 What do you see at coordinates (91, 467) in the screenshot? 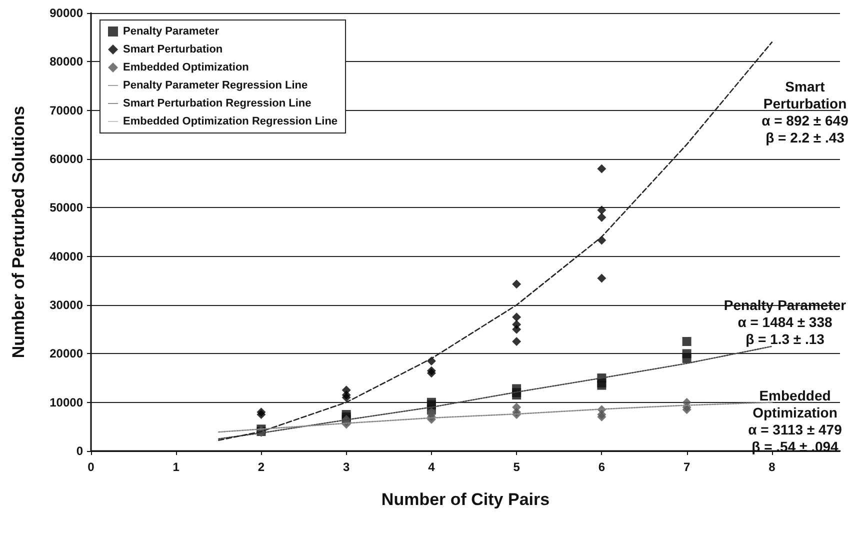
I see `x-tick-label: 0` at bounding box center [91, 467].